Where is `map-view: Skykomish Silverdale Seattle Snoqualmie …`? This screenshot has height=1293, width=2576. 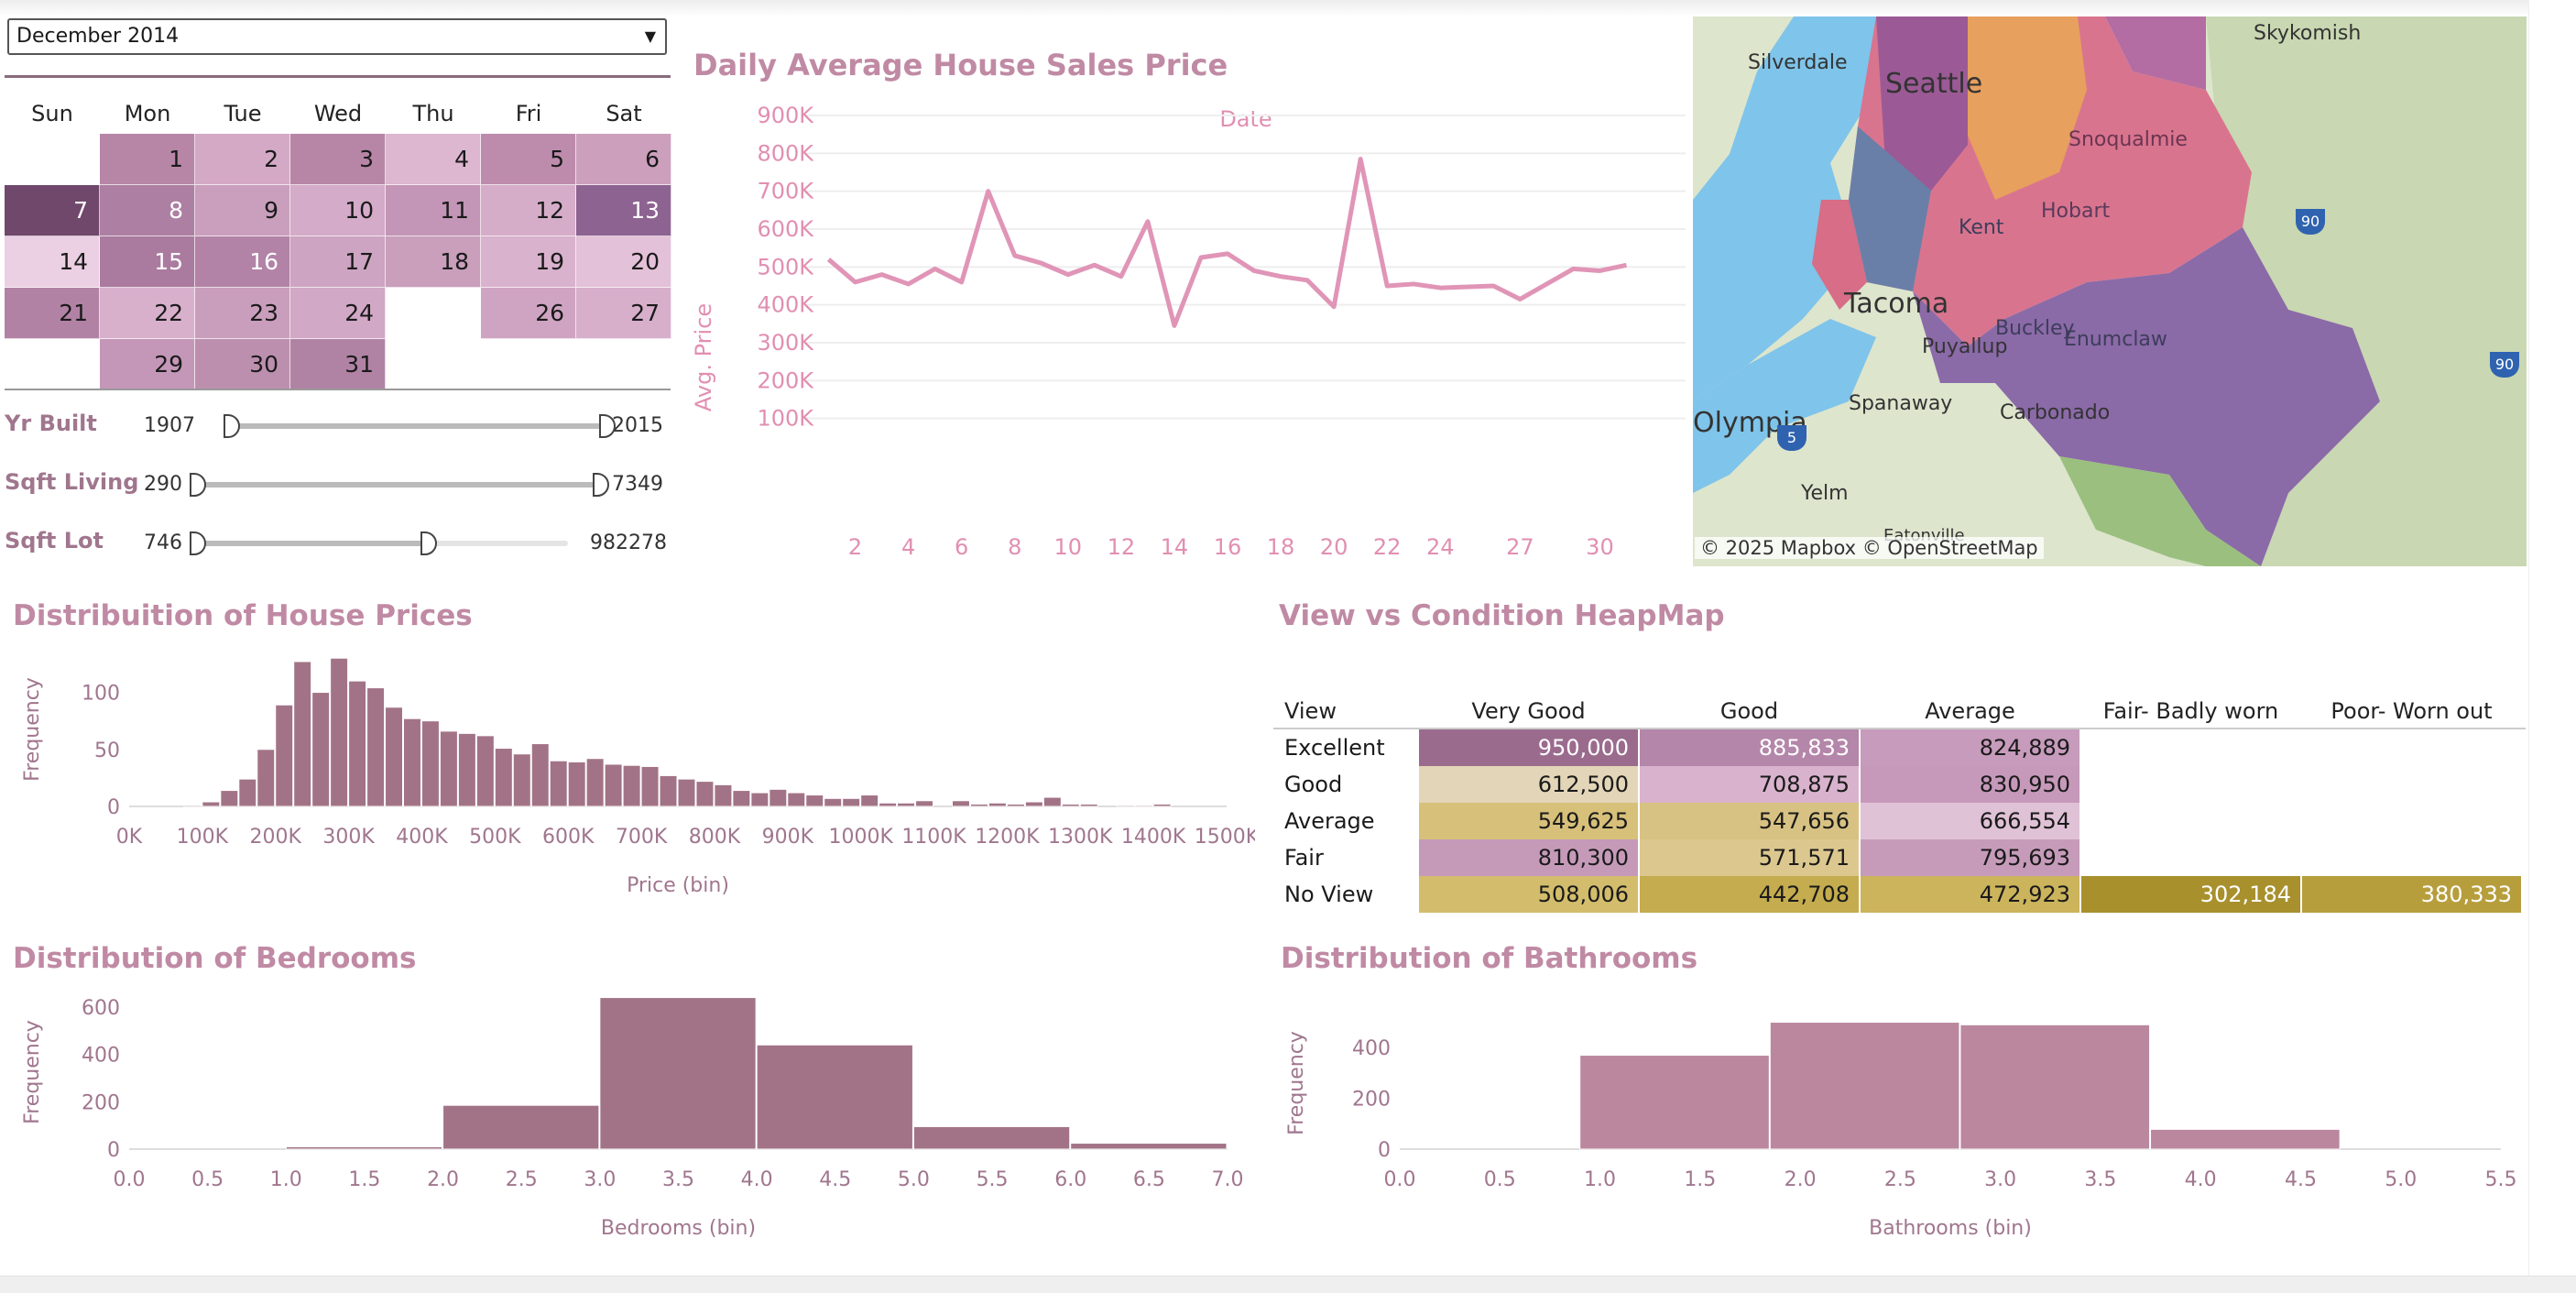
map-view: Skykomish Silverdale Seattle Snoqualmie … is located at coordinates (2110, 291).